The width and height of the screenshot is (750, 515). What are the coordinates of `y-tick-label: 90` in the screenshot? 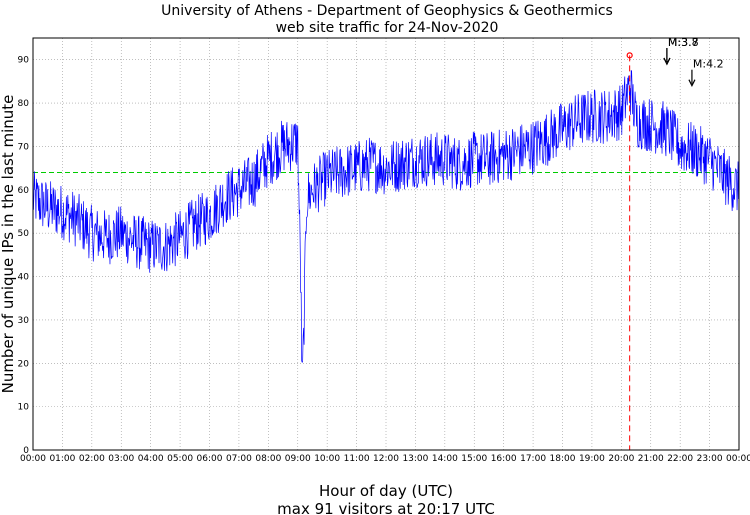 It's located at (24, 61).